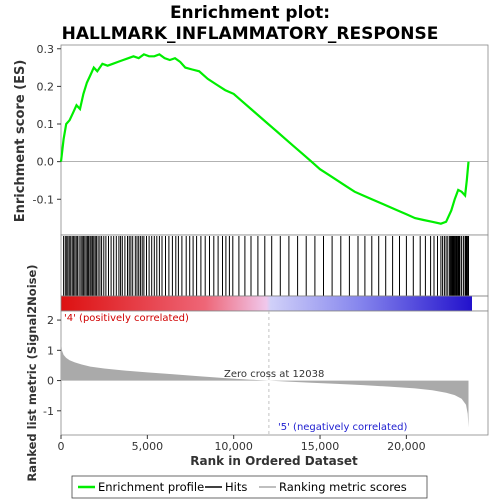 The width and height of the screenshot is (500, 500). Describe the element at coordinates (343, 487) in the screenshot. I see `legend-metric-label: Ranking metric scores` at that location.